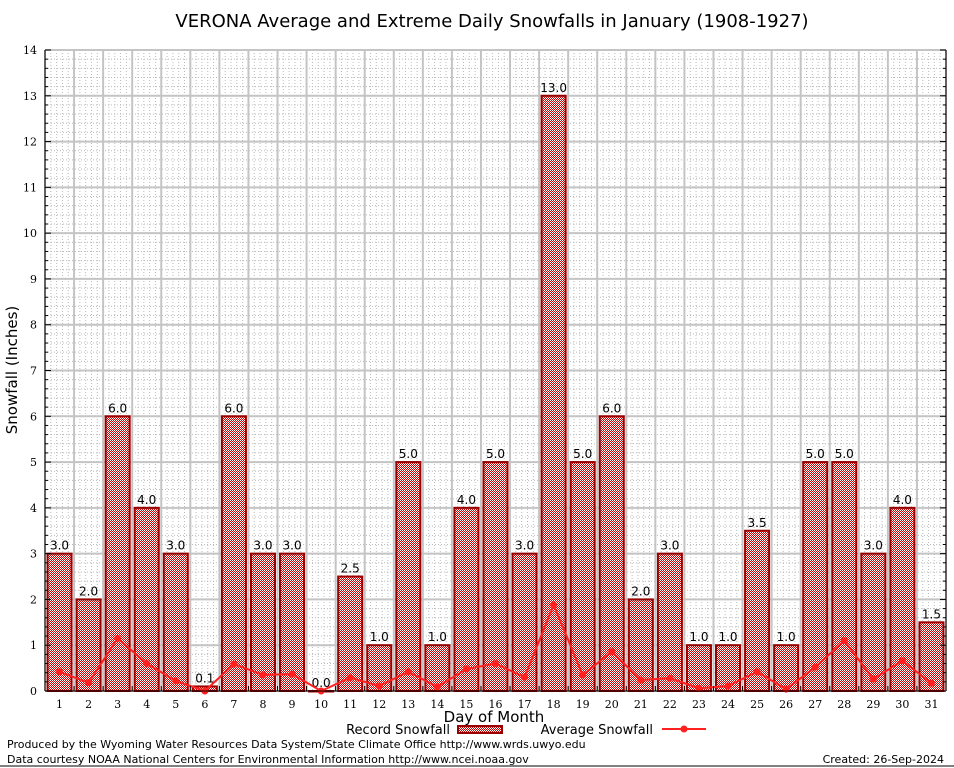  I want to click on x-tick-label: 23, so click(699, 704).